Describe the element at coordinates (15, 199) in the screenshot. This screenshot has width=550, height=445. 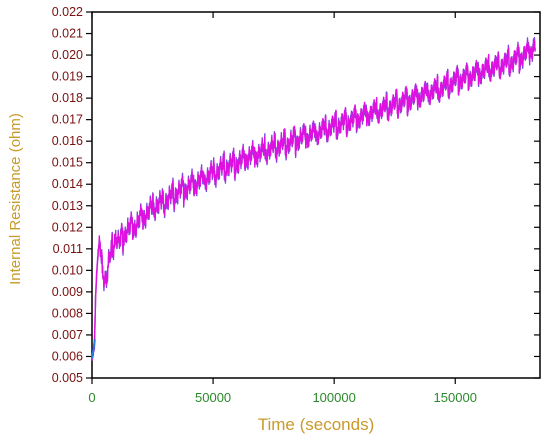
I see `y-axis-label: Internal Resistance (ohm)` at that location.